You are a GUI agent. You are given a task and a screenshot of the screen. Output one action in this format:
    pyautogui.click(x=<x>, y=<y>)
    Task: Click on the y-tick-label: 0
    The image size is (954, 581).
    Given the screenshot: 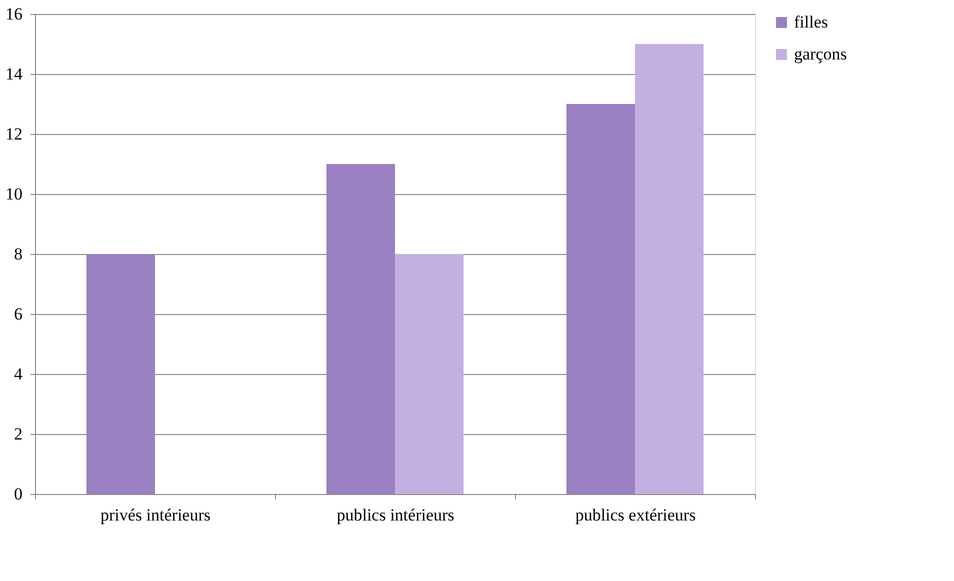 What is the action you would take?
    pyautogui.click(x=18, y=494)
    